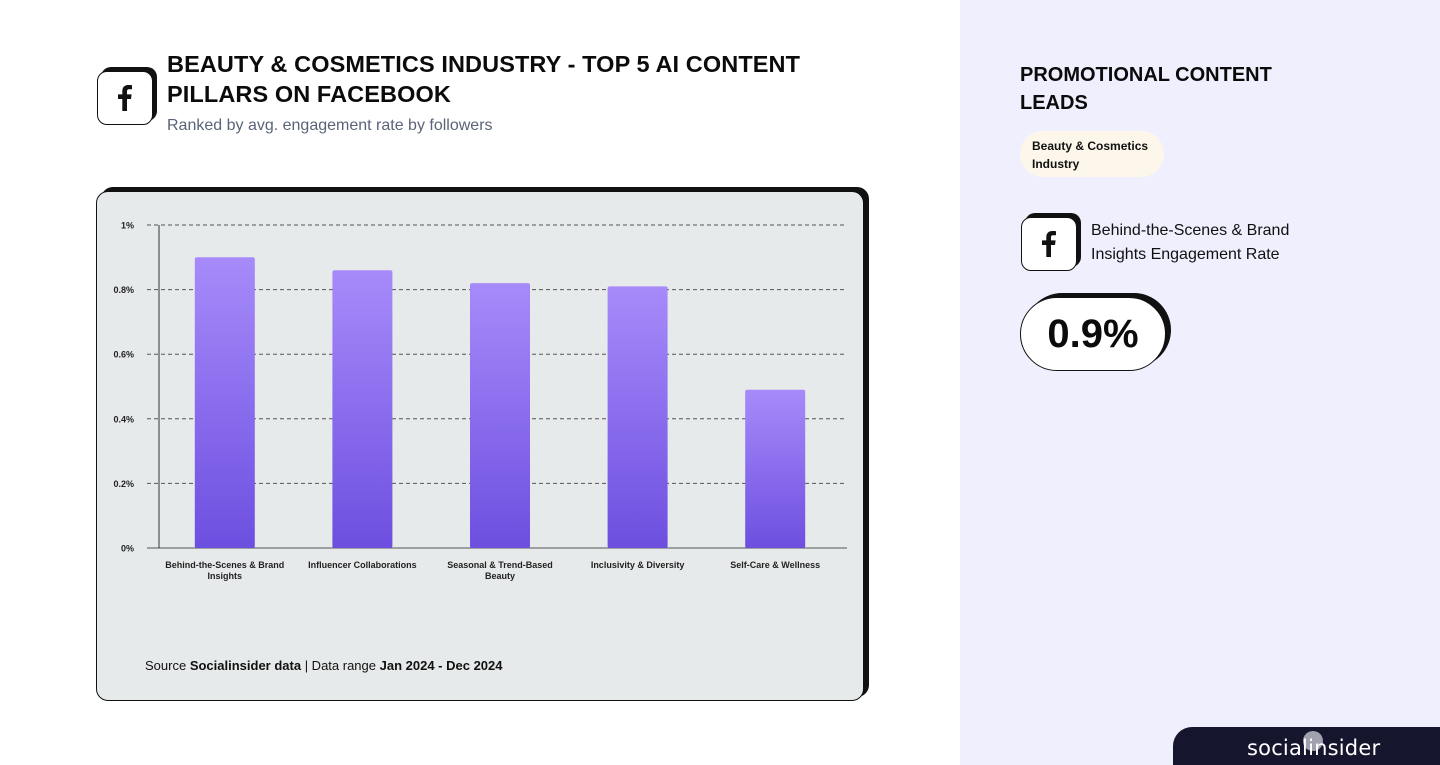 The width and height of the screenshot is (1440, 765). Describe the element at coordinates (1313, 741) in the screenshot. I see `brand-dot-icon` at that location.